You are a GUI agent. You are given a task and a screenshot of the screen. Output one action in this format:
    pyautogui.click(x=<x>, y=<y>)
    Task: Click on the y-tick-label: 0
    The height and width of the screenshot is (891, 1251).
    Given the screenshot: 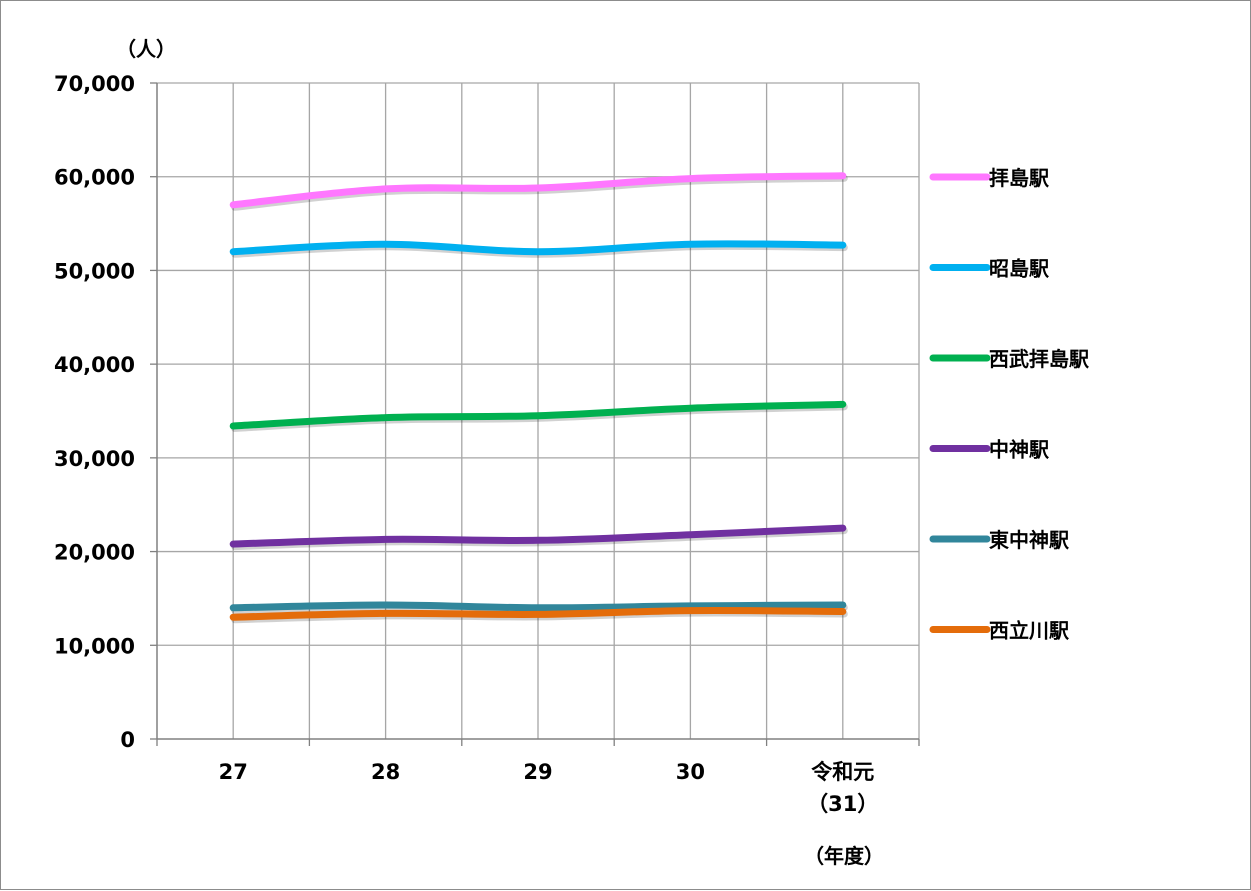 What is the action you would take?
    pyautogui.click(x=127, y=740)
    